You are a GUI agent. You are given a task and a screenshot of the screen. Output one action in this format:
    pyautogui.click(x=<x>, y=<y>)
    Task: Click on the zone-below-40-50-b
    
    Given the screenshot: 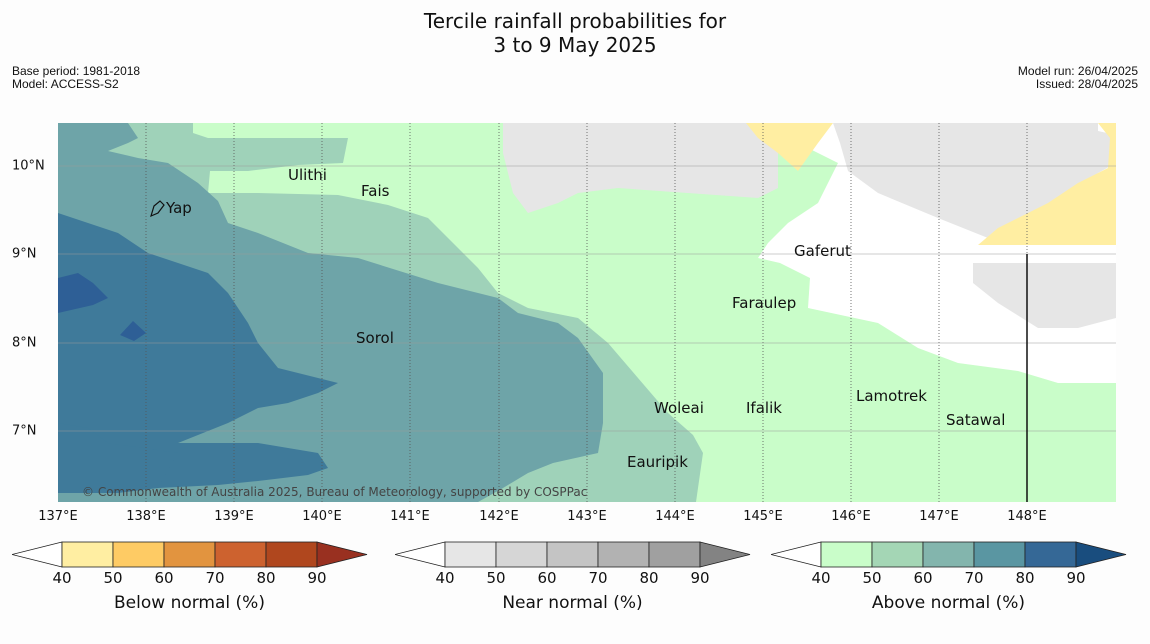 What is the action you would take?
    pyautogui.click(x=1047, y=184)
    